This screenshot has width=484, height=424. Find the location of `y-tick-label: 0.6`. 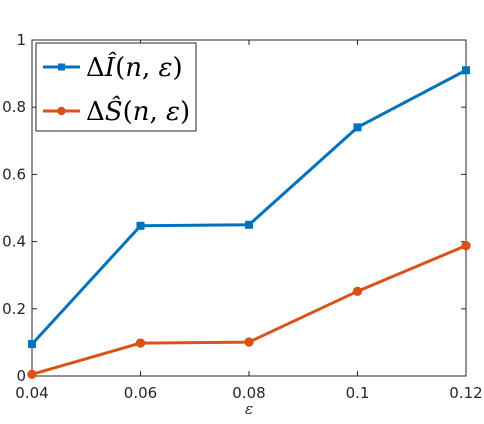

y-tick-label: 0.6 is located at coordinates (14, 174).